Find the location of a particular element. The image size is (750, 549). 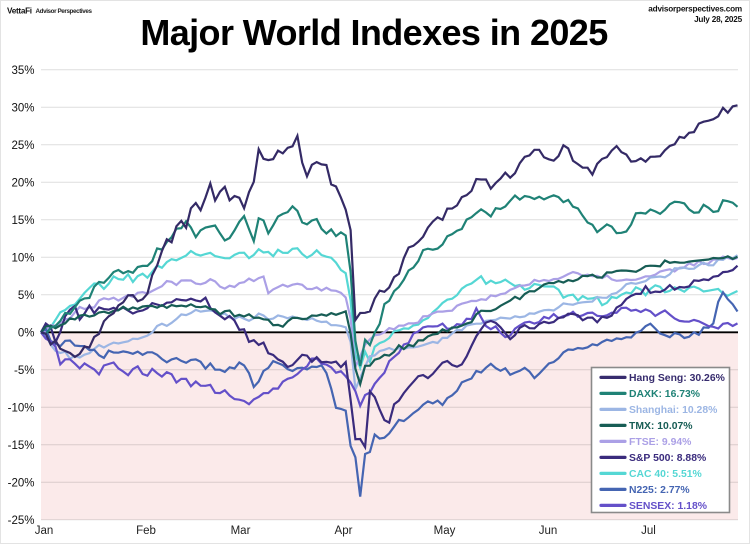

svg-text: Jan is located at coordinates (44, 531).